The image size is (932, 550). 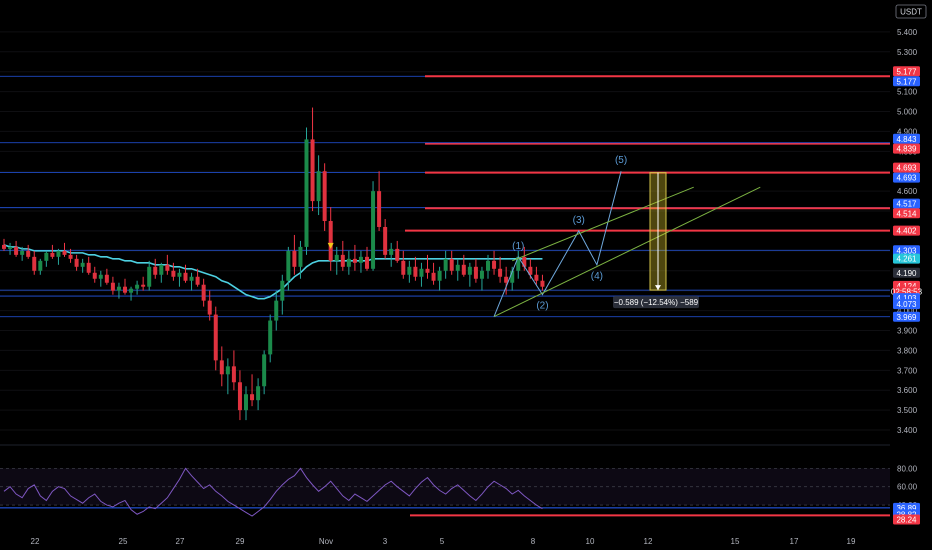 What do you see at coordinates (907, 468) in the screenshot?
I see `rsi-tick: 80.00` at bounding box center [907, 468].